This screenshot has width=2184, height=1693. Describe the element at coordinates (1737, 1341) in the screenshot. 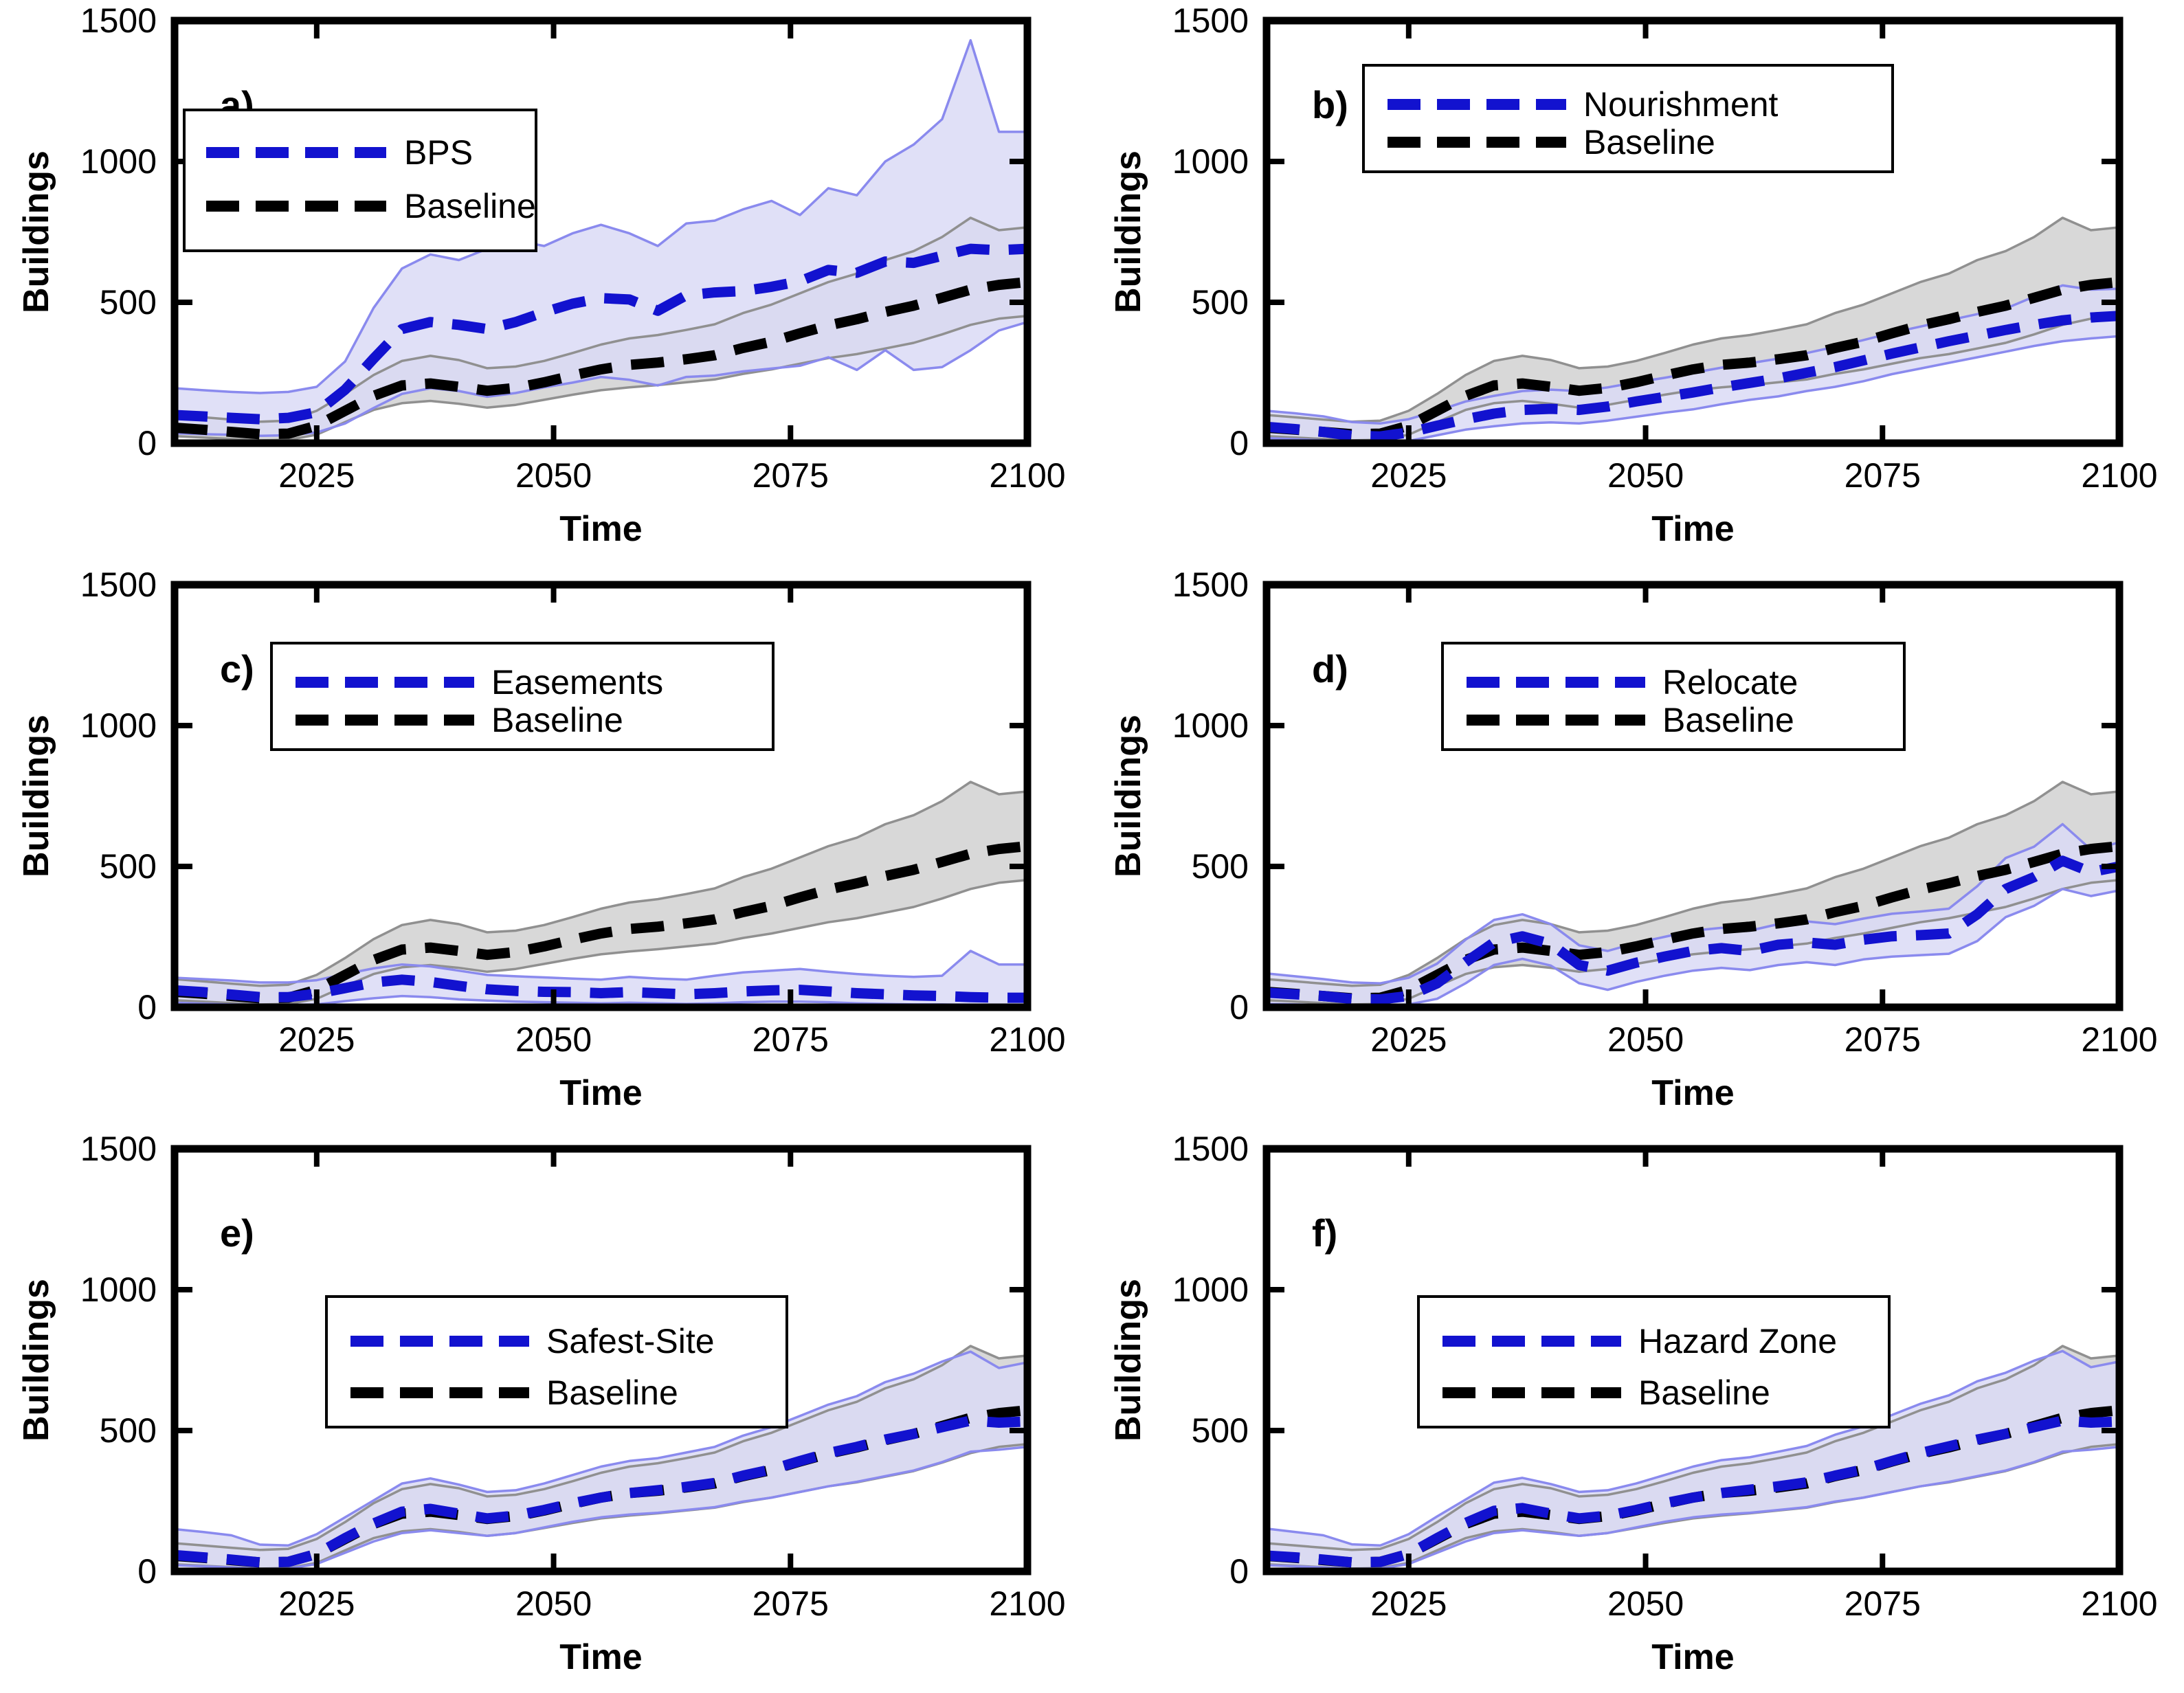

I see `legend-scenario-label: Hazard Zone` at that location.